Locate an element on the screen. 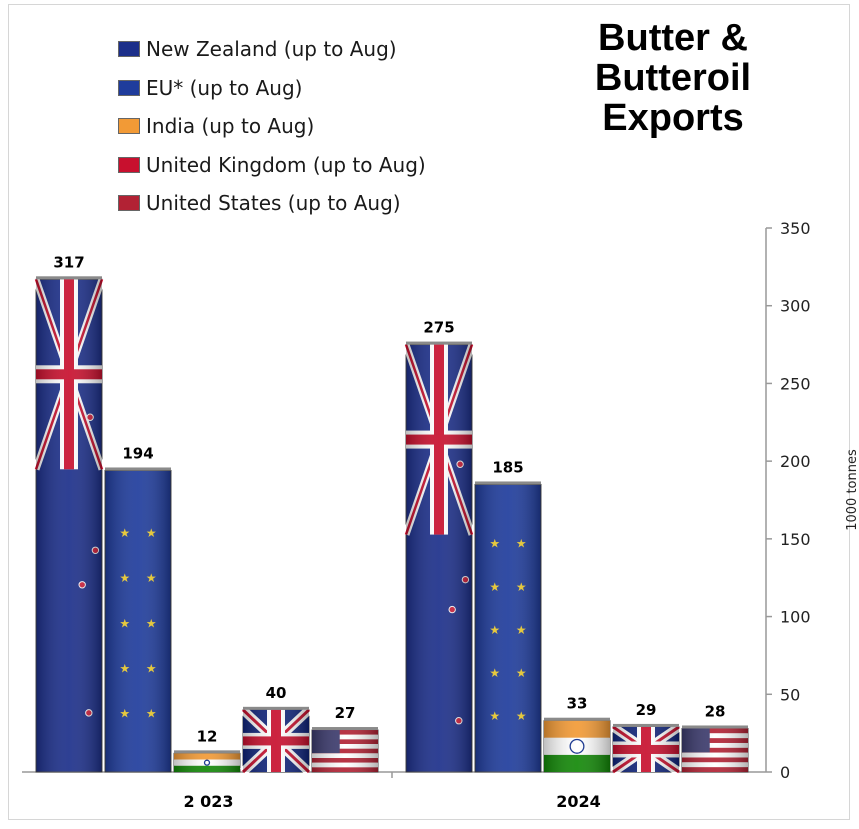 This screenshot has height=829, width=859. data-label: 317 is located at coordinates (68, 262).